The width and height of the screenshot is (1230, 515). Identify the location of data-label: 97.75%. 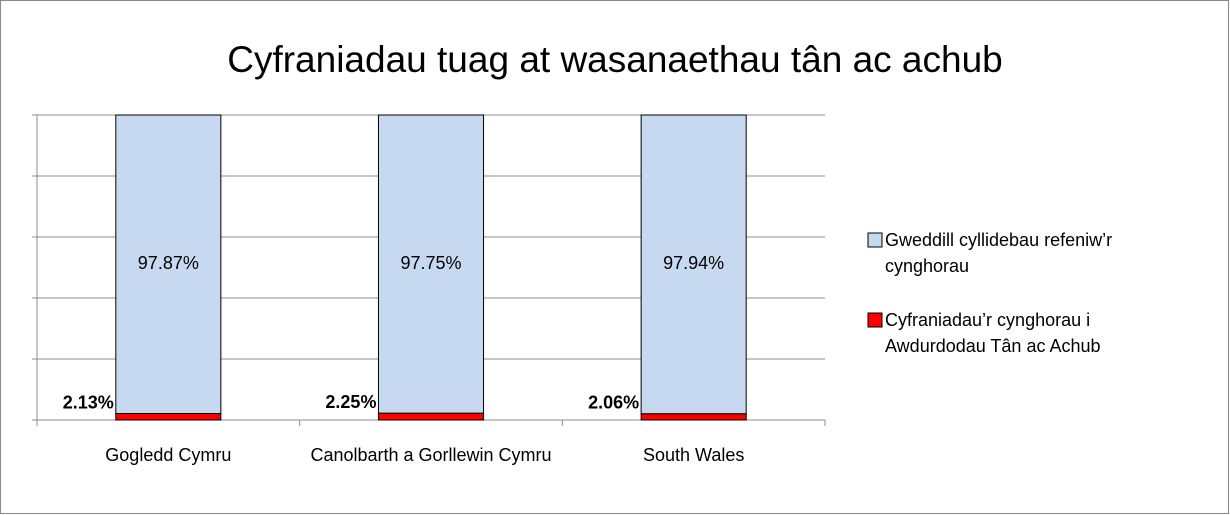
(430, 263).